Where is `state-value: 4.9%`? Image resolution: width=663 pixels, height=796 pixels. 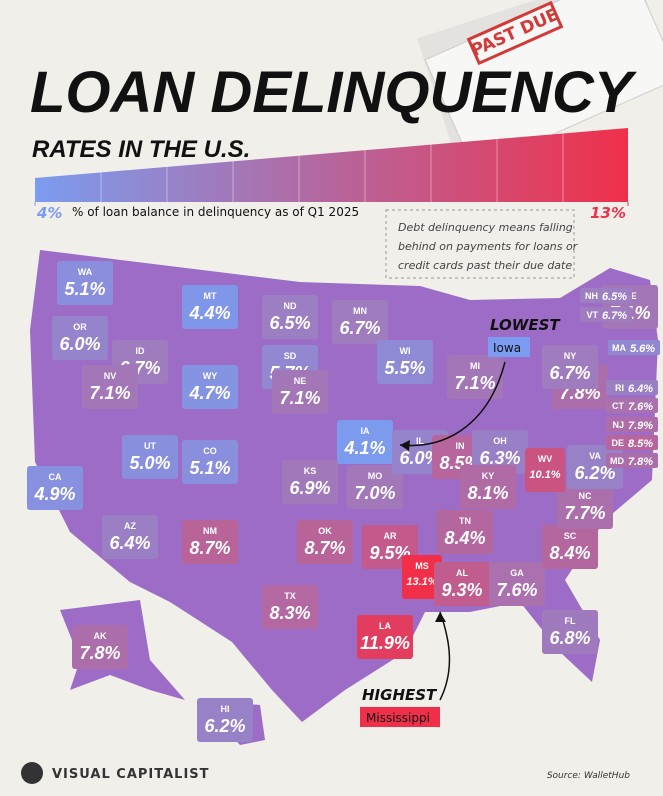
state-value: 4.9% is located at coordinates (54, 494).